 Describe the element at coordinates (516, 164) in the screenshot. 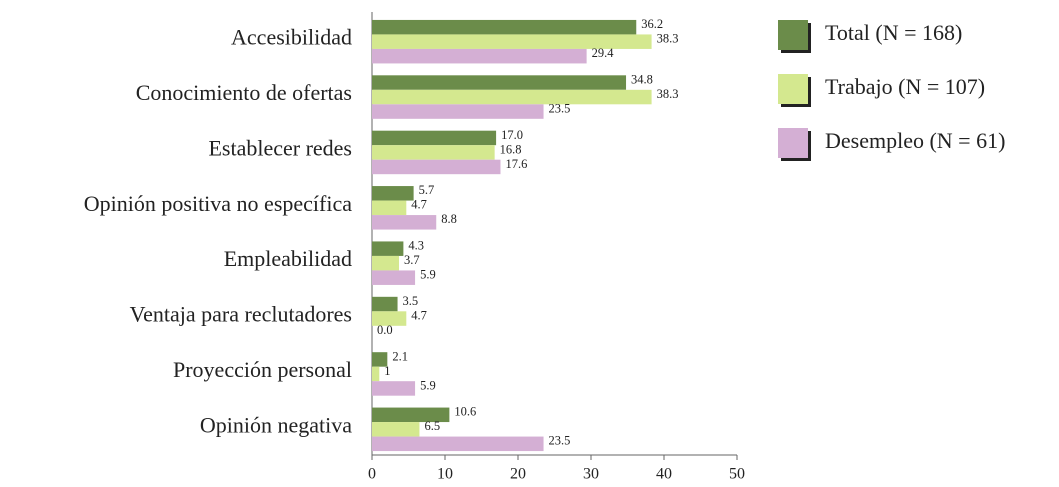

I see `value-label: 17.6` at that location.